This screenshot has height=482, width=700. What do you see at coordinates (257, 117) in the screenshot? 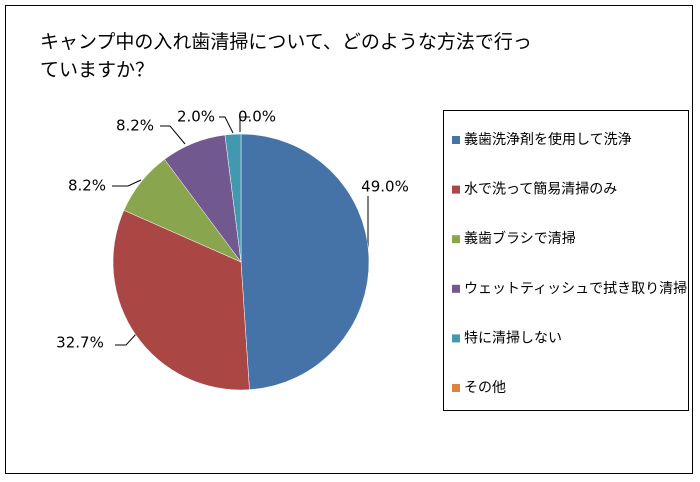
I see `data-label: 0.0%` at bounding box center [257, 117].